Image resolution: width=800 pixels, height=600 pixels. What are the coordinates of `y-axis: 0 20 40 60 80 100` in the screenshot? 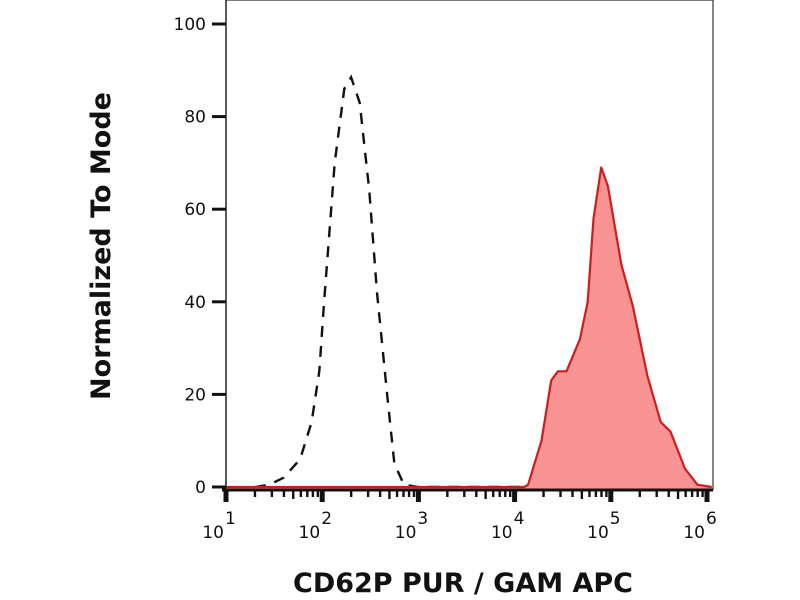 It's located at (200, 249).